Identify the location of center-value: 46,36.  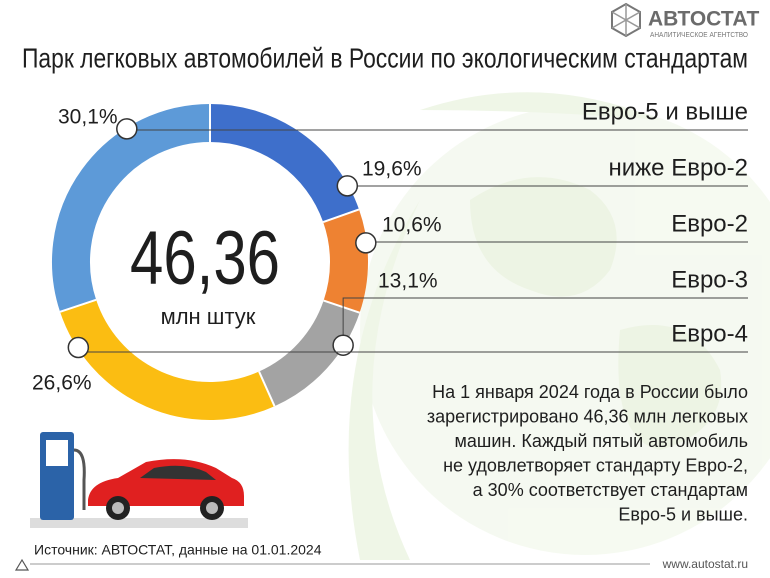
(205, 258).